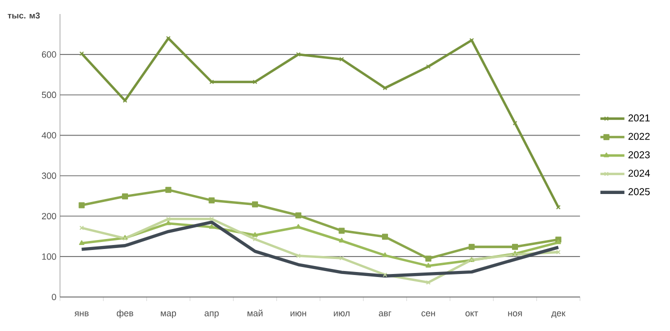  Describe the element at coordinates (639, 173) in the screenshot. I see `legend-label: 2024` at that location.